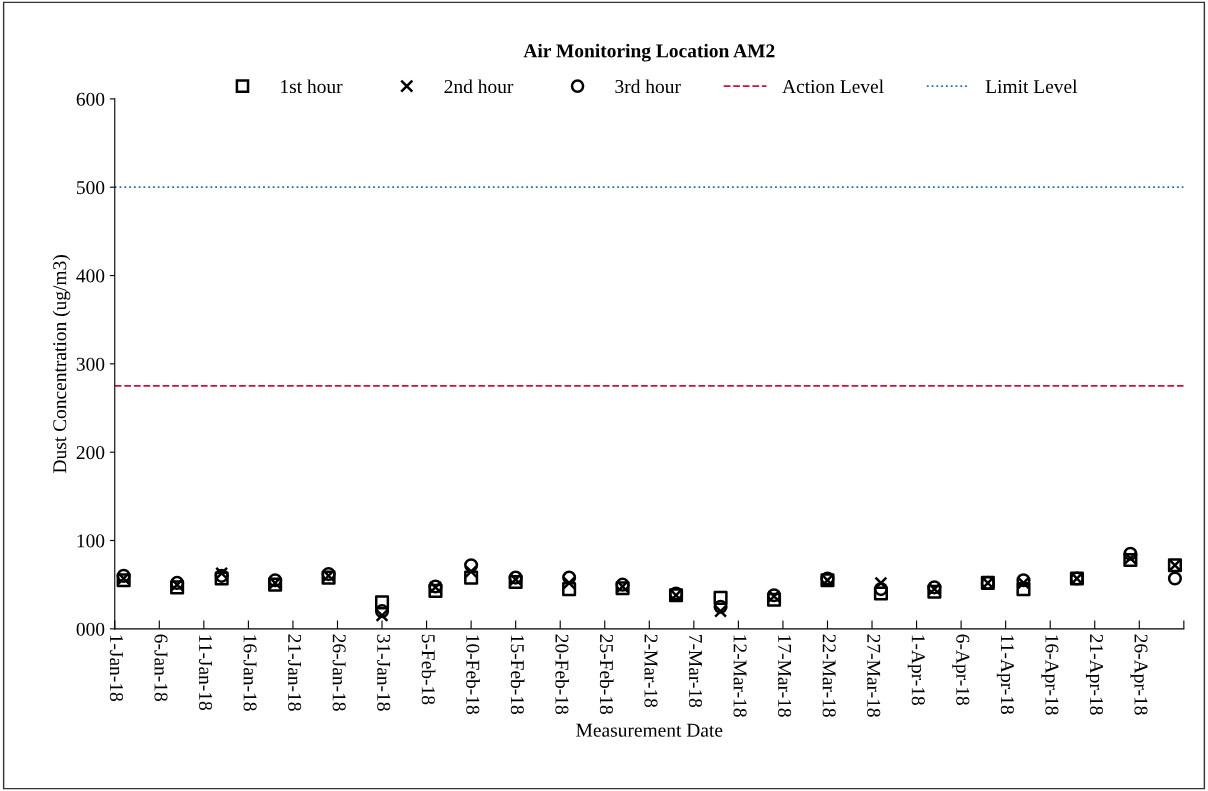  Describe the element at coordinates (649, 730) in the screenshot. I see `x-axis-title: Measurement Date` at that location.